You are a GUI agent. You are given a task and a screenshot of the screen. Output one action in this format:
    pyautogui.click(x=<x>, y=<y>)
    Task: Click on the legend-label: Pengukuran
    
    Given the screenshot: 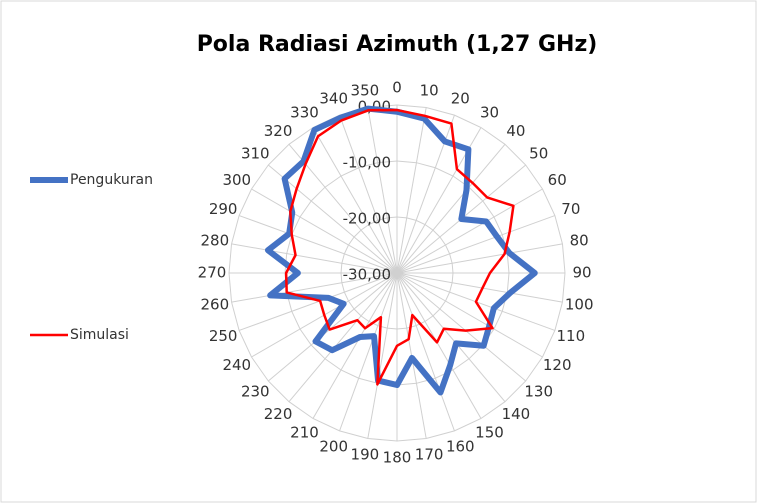 What is the action you would take?
    pyautogui.click(x=111, y=180)
    